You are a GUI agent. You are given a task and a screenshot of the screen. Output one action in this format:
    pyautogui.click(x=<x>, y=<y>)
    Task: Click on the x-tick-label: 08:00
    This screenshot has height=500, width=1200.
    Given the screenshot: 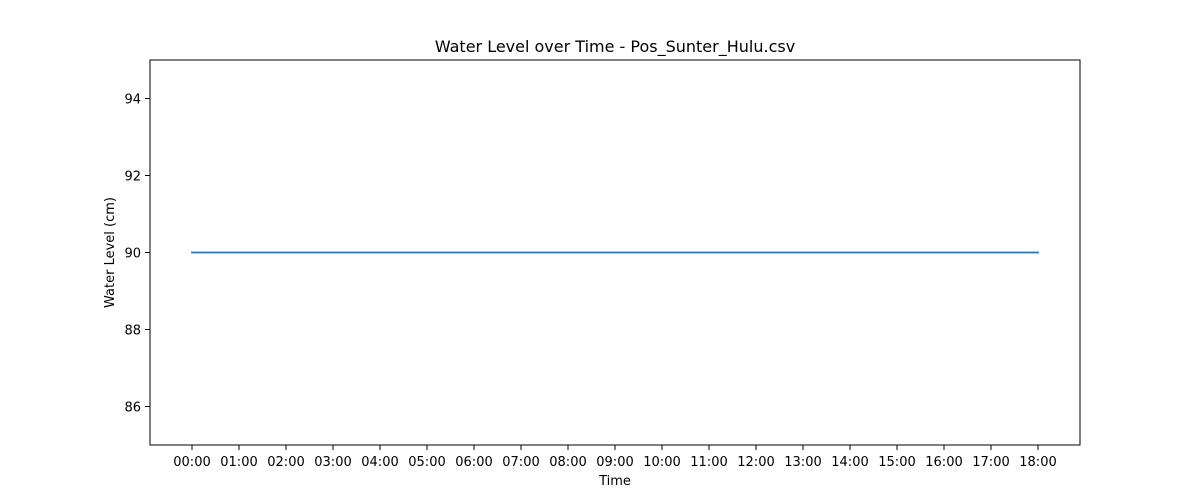 What is the action you would take?
    pyautogui.click(x=567, y=462)
    